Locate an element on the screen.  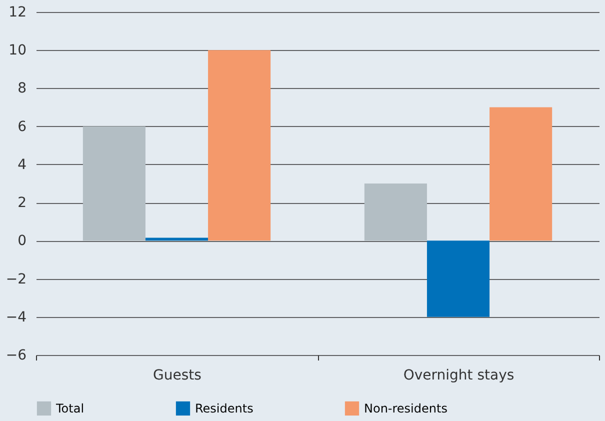
y-tick-label: 6 is located at coordinates (22, 126).